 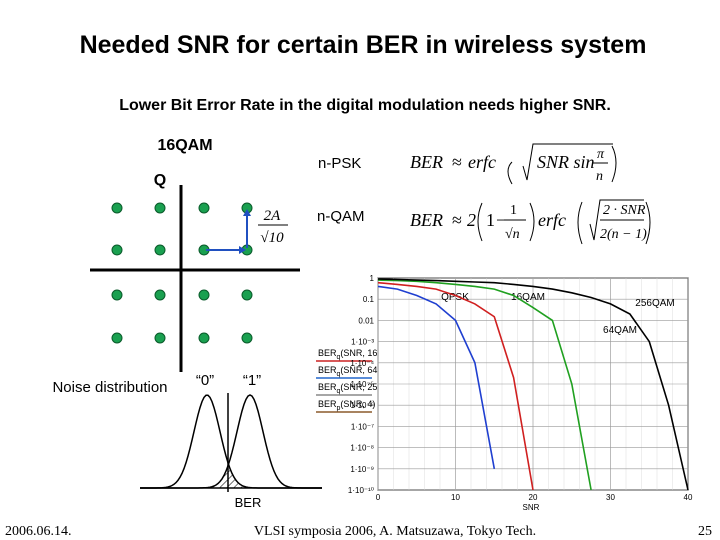 I want to click on legend-args: (SNR, 256), so click(x=362, y=387).